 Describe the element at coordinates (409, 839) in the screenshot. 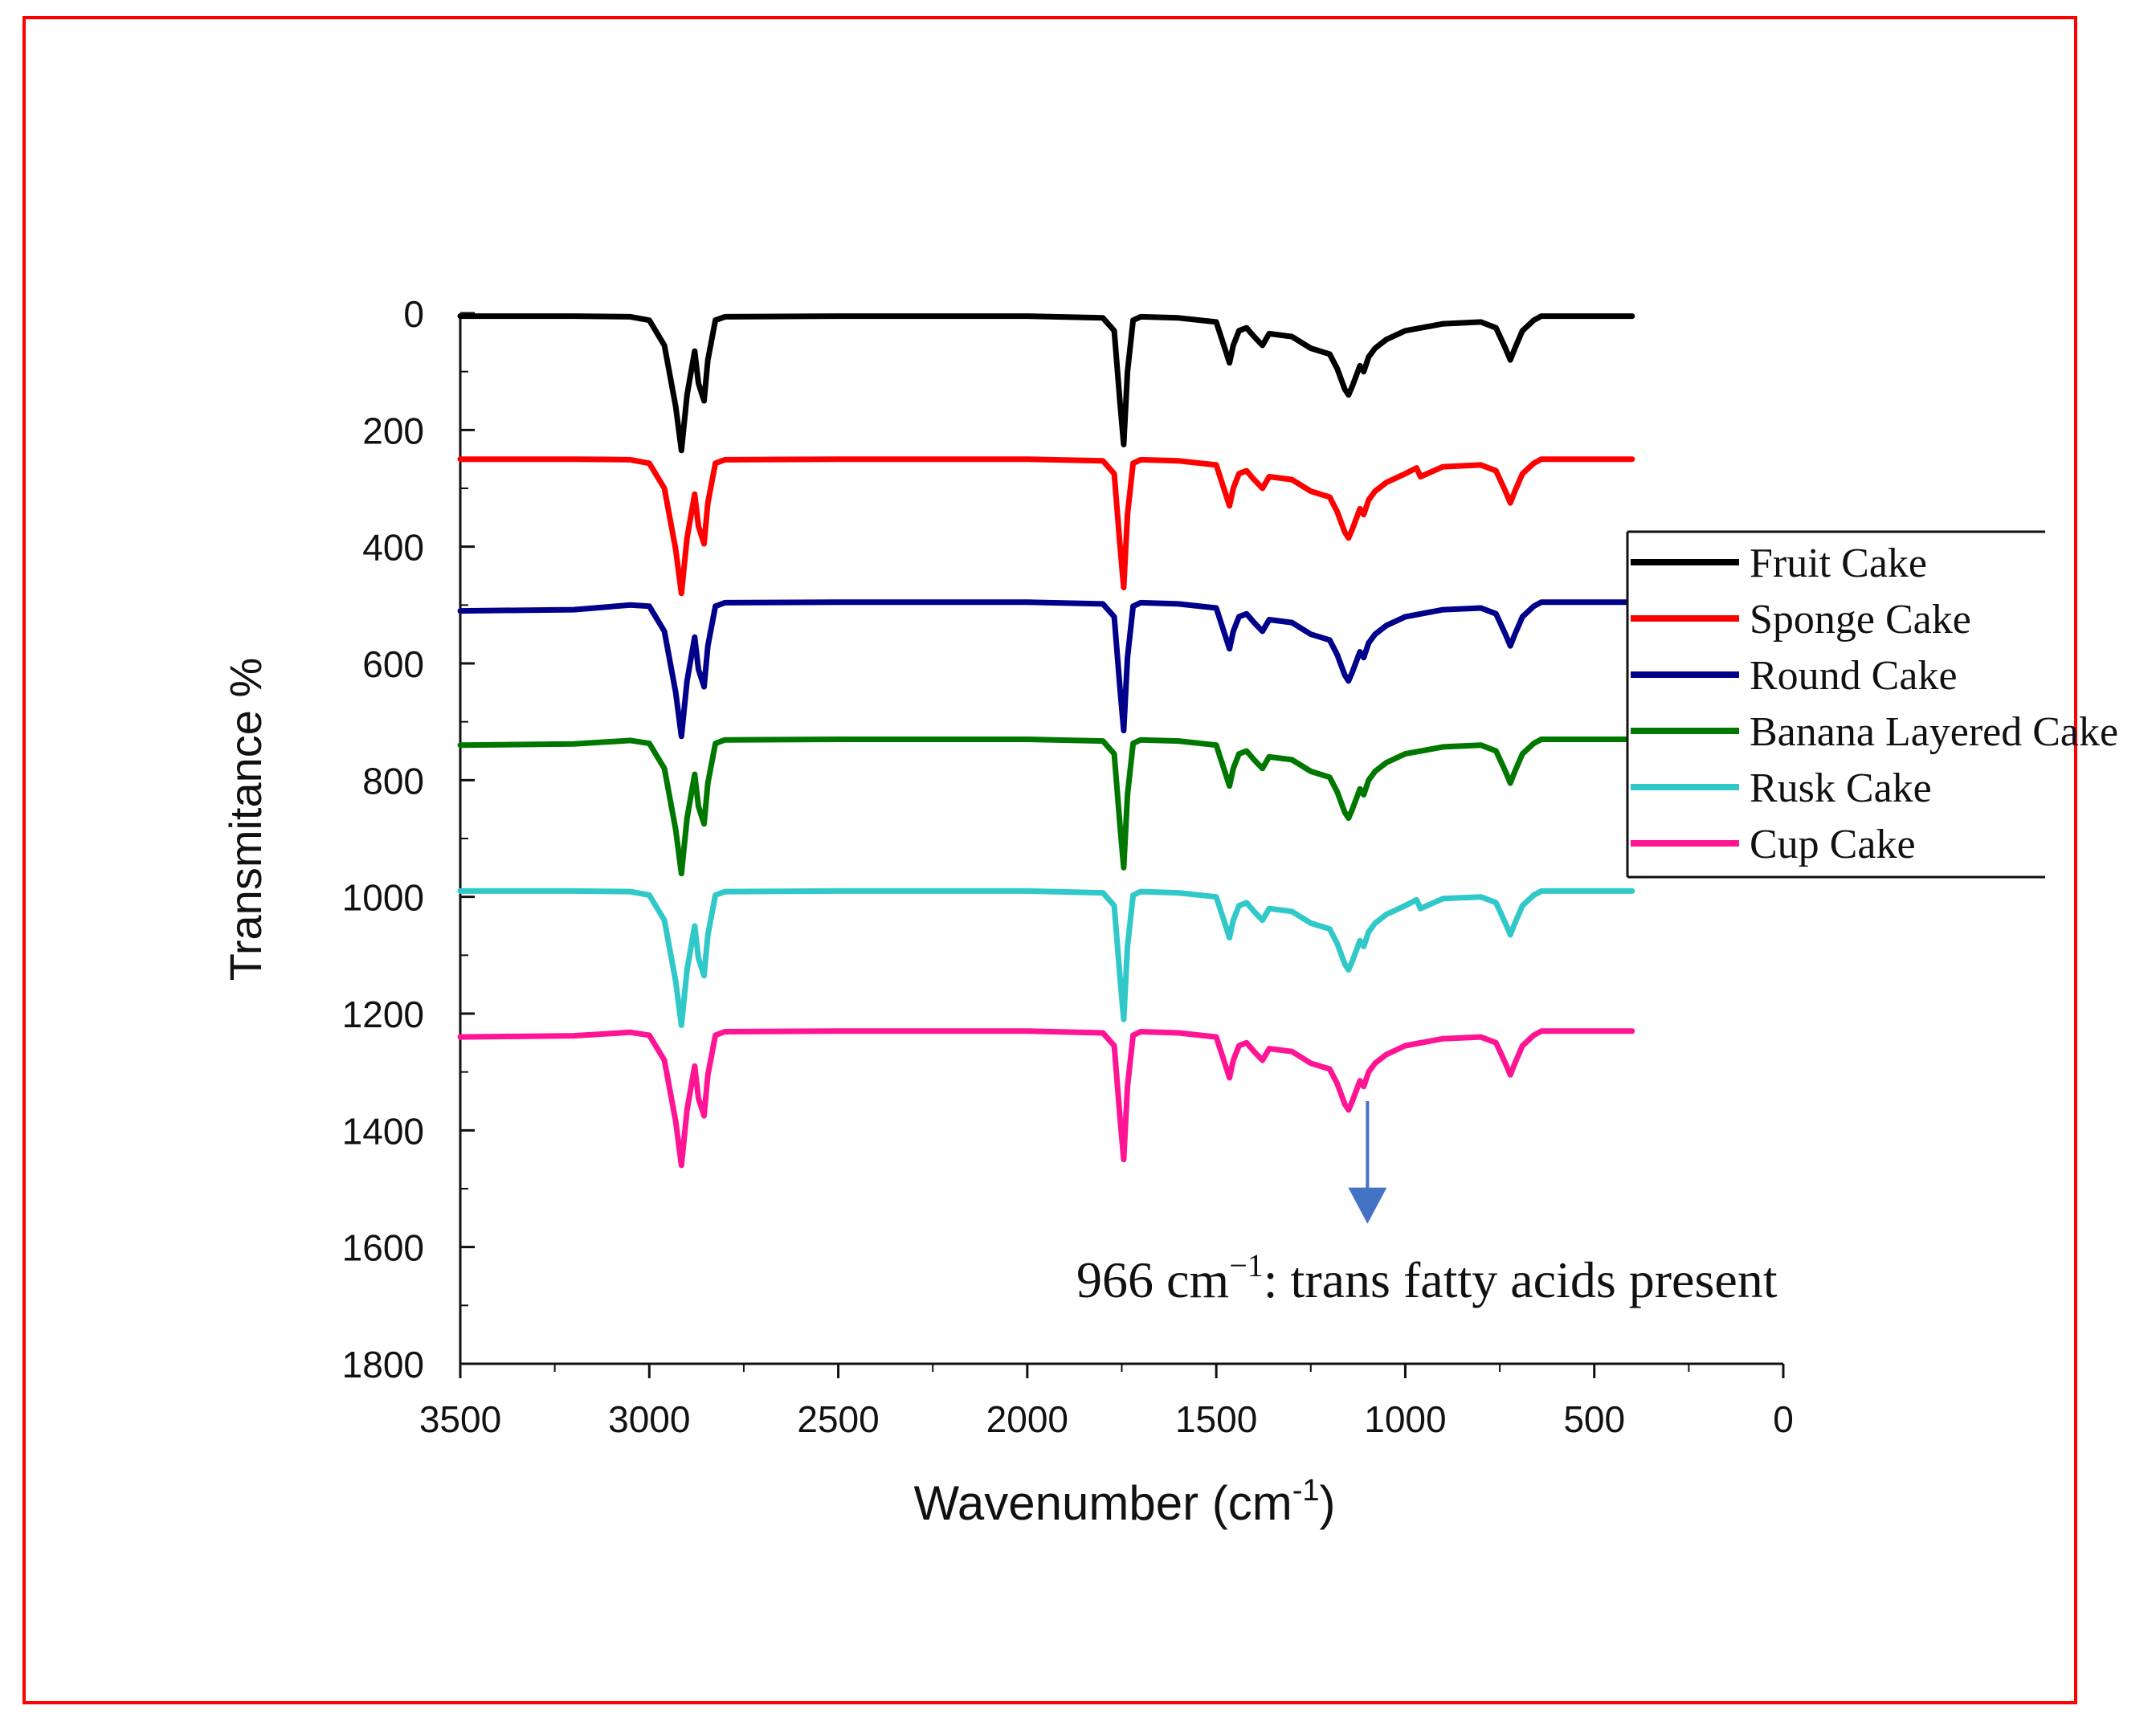

I see `y-ticks: 0 200 400 600 800 1000 1200 1400 1600 1800` at that location.